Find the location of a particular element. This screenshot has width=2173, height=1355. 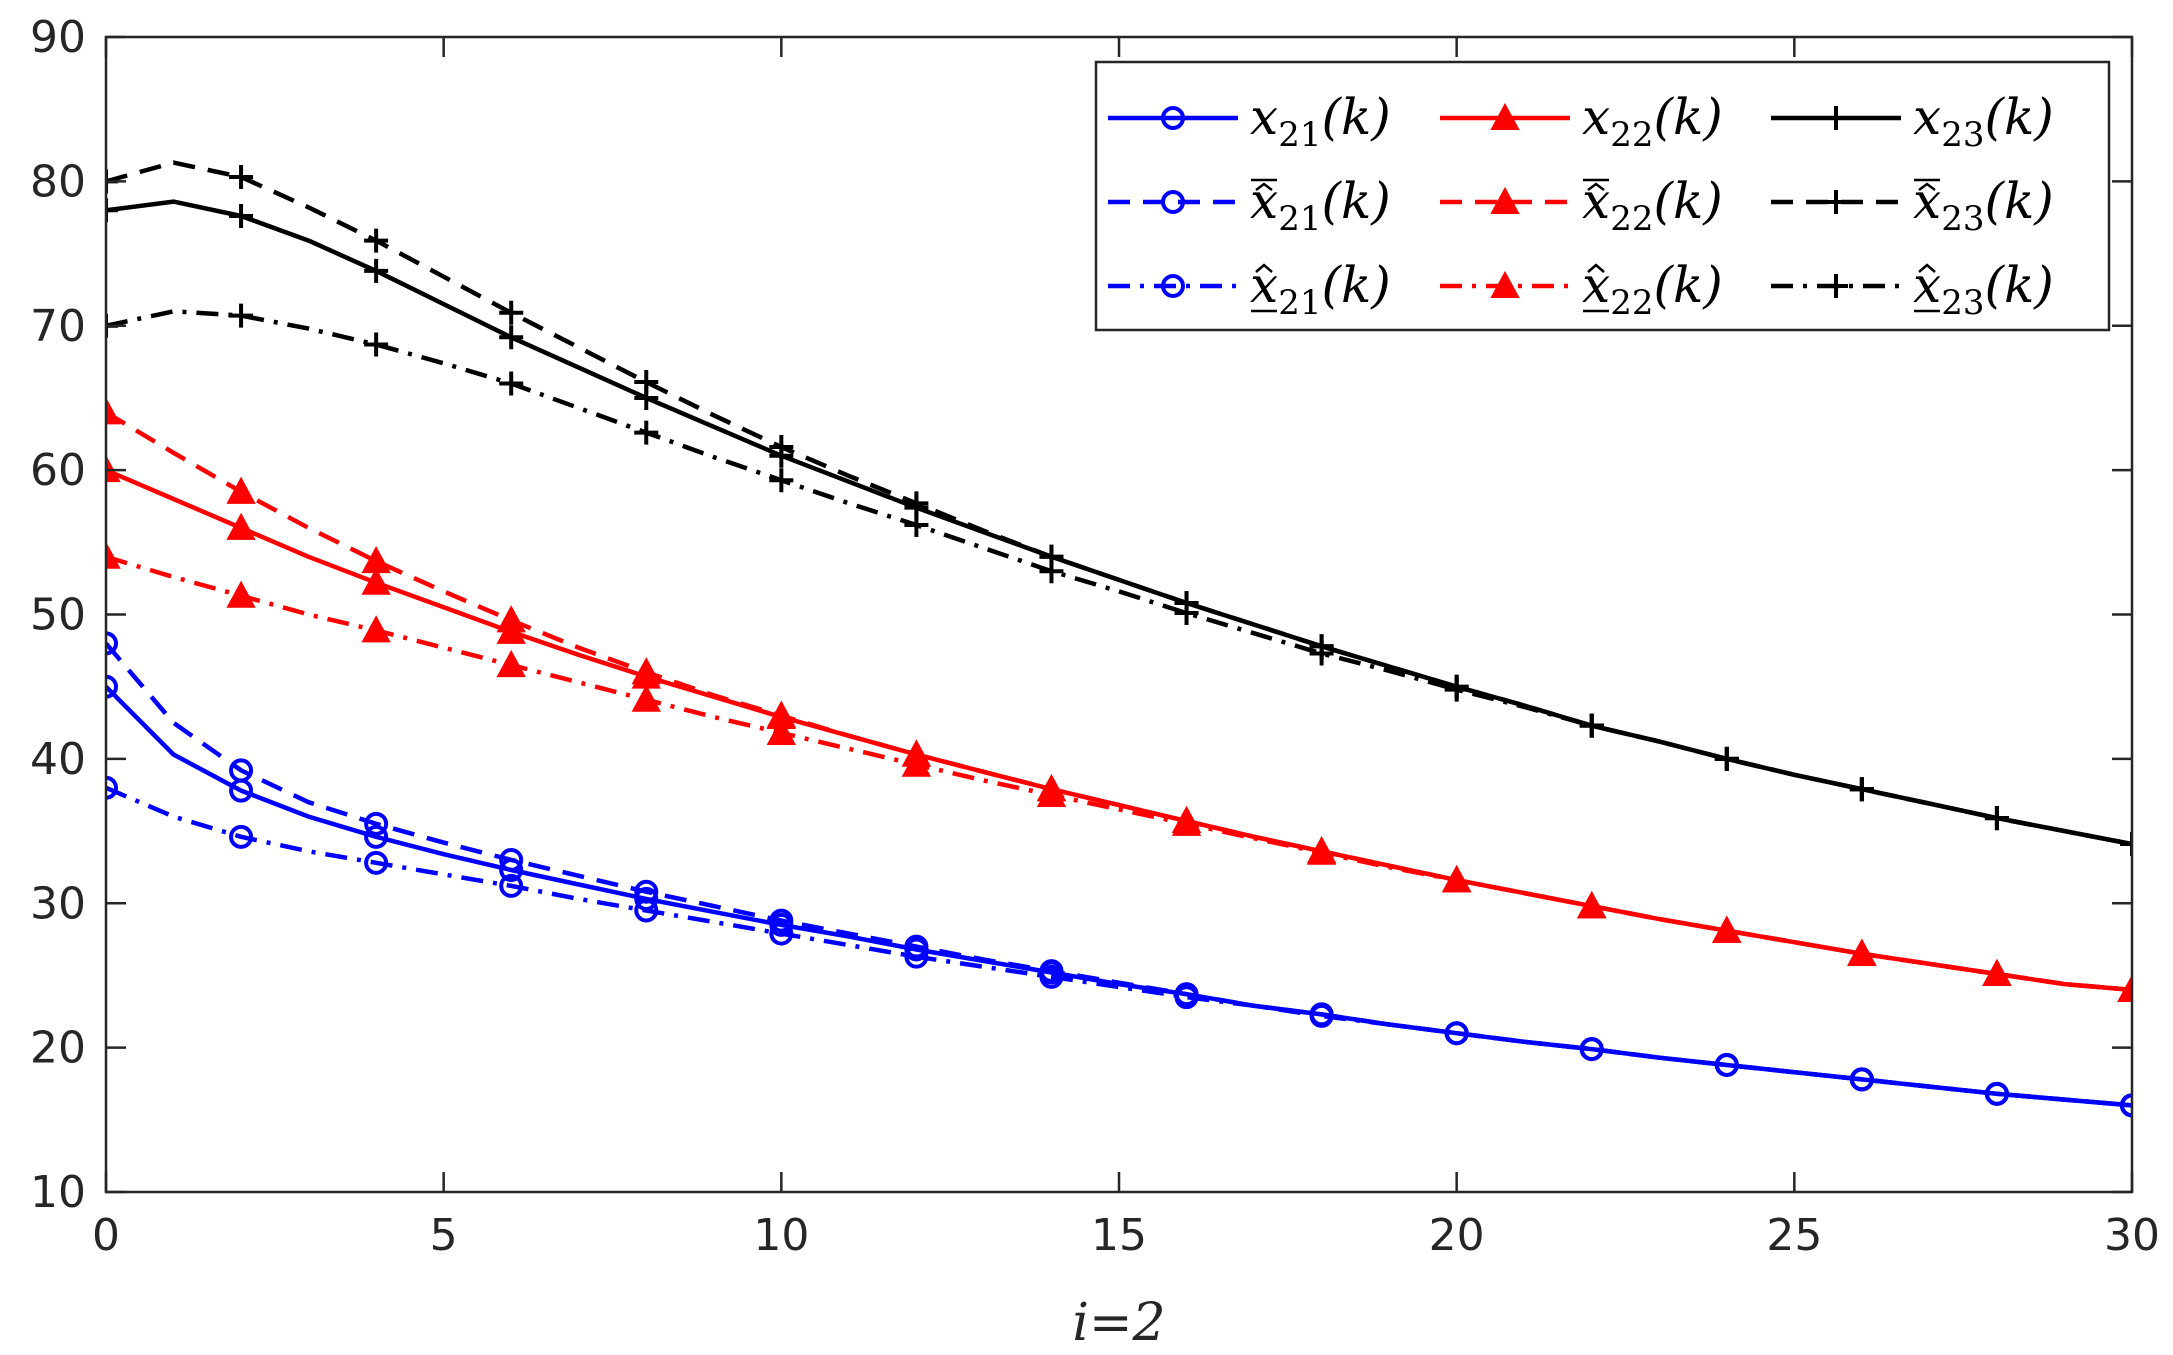

y-tick-label: 70 is located at coordinates (58, 326).